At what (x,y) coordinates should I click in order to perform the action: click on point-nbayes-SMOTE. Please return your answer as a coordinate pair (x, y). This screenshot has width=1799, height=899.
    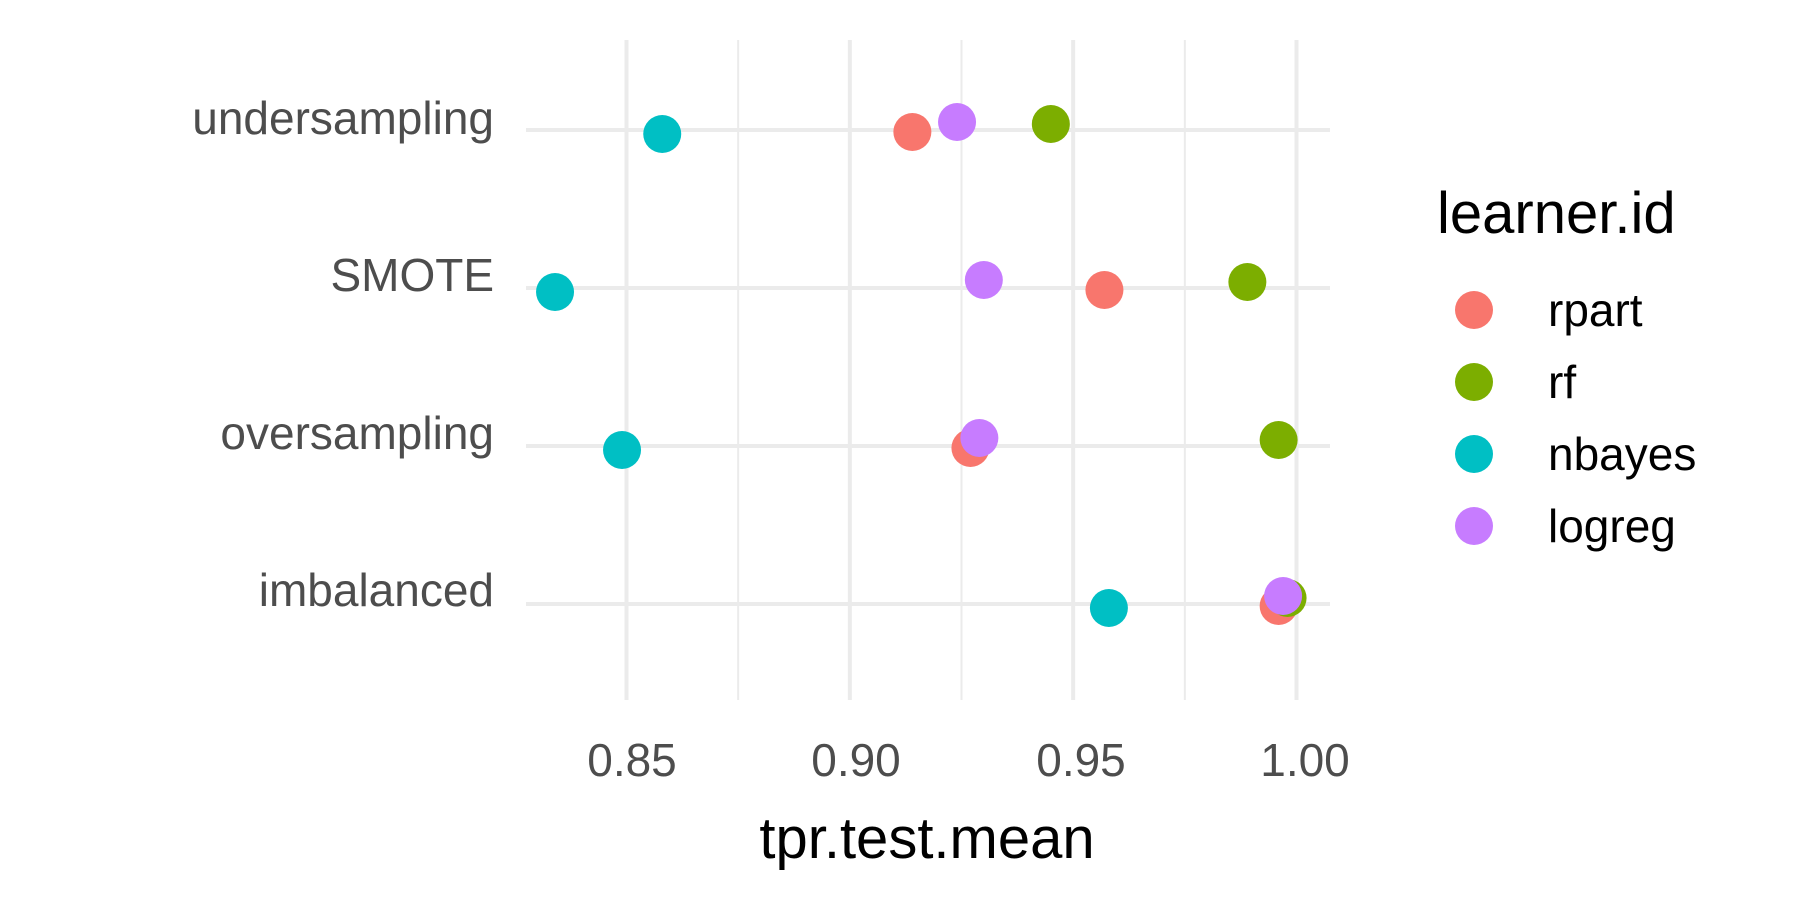
    Looking at the image, I should click on (555, 292).